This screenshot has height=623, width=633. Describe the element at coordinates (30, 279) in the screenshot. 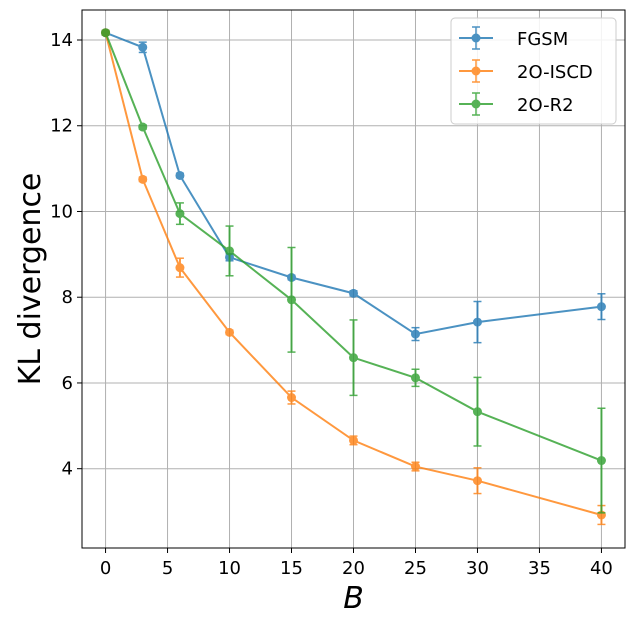

I see `y-axis-label: KL divergence` at that location.